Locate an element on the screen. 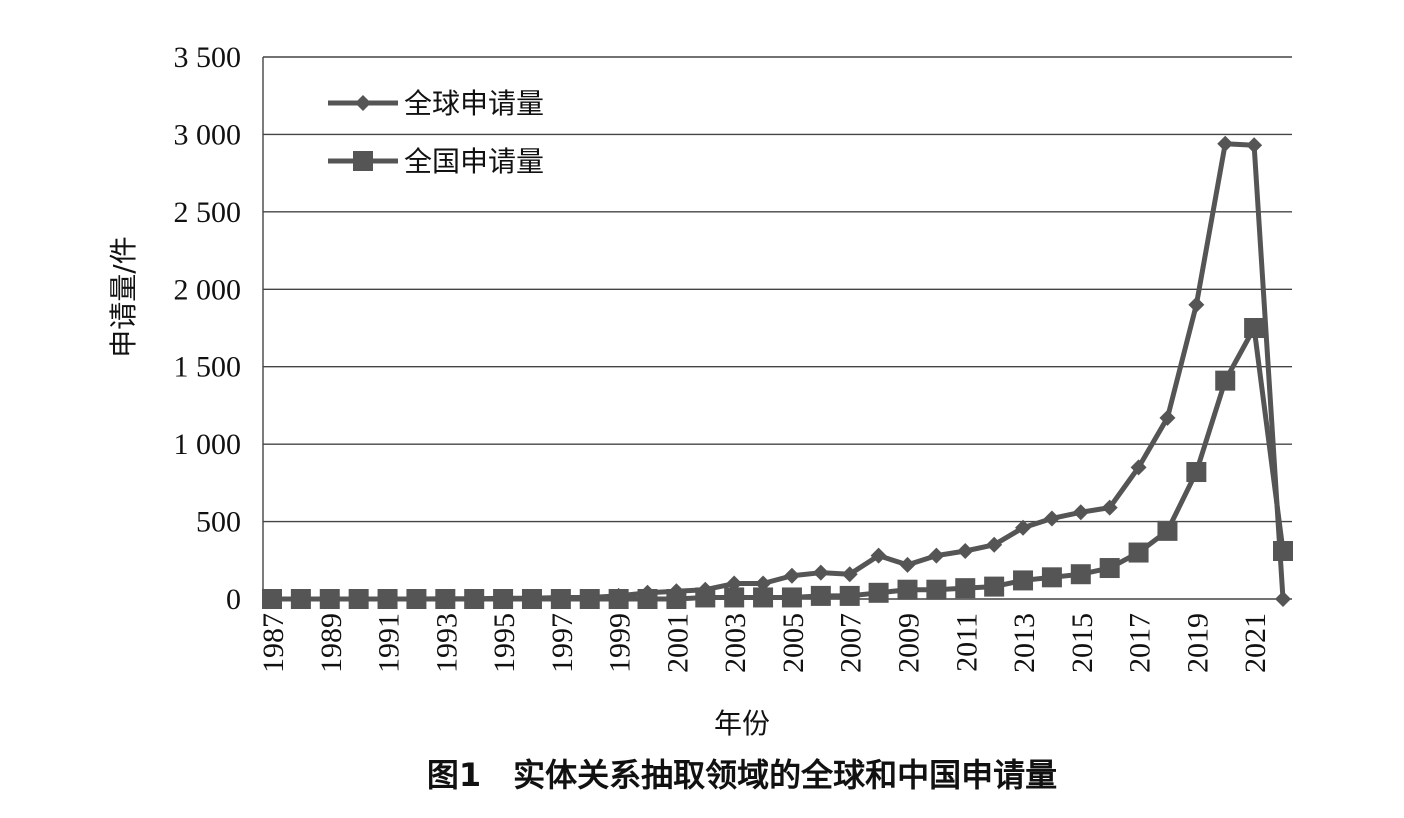  x-tick-label: 2003 is located at coordinates (735, 643).